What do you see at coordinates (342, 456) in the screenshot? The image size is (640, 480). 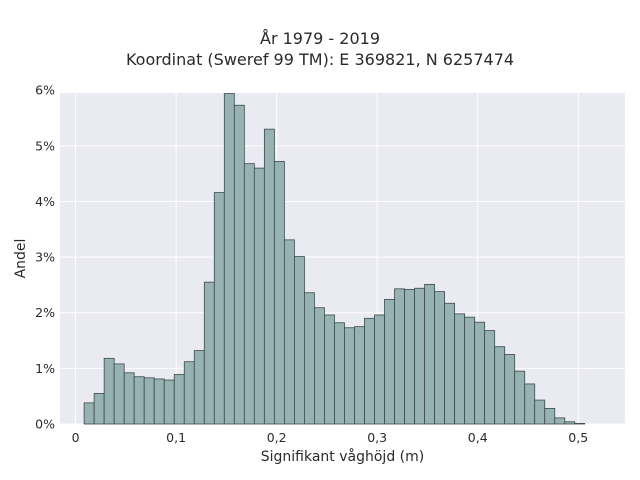 I see `x-axis-label: Signifikant våghöjd (m)` at bounding box center [342, 456].